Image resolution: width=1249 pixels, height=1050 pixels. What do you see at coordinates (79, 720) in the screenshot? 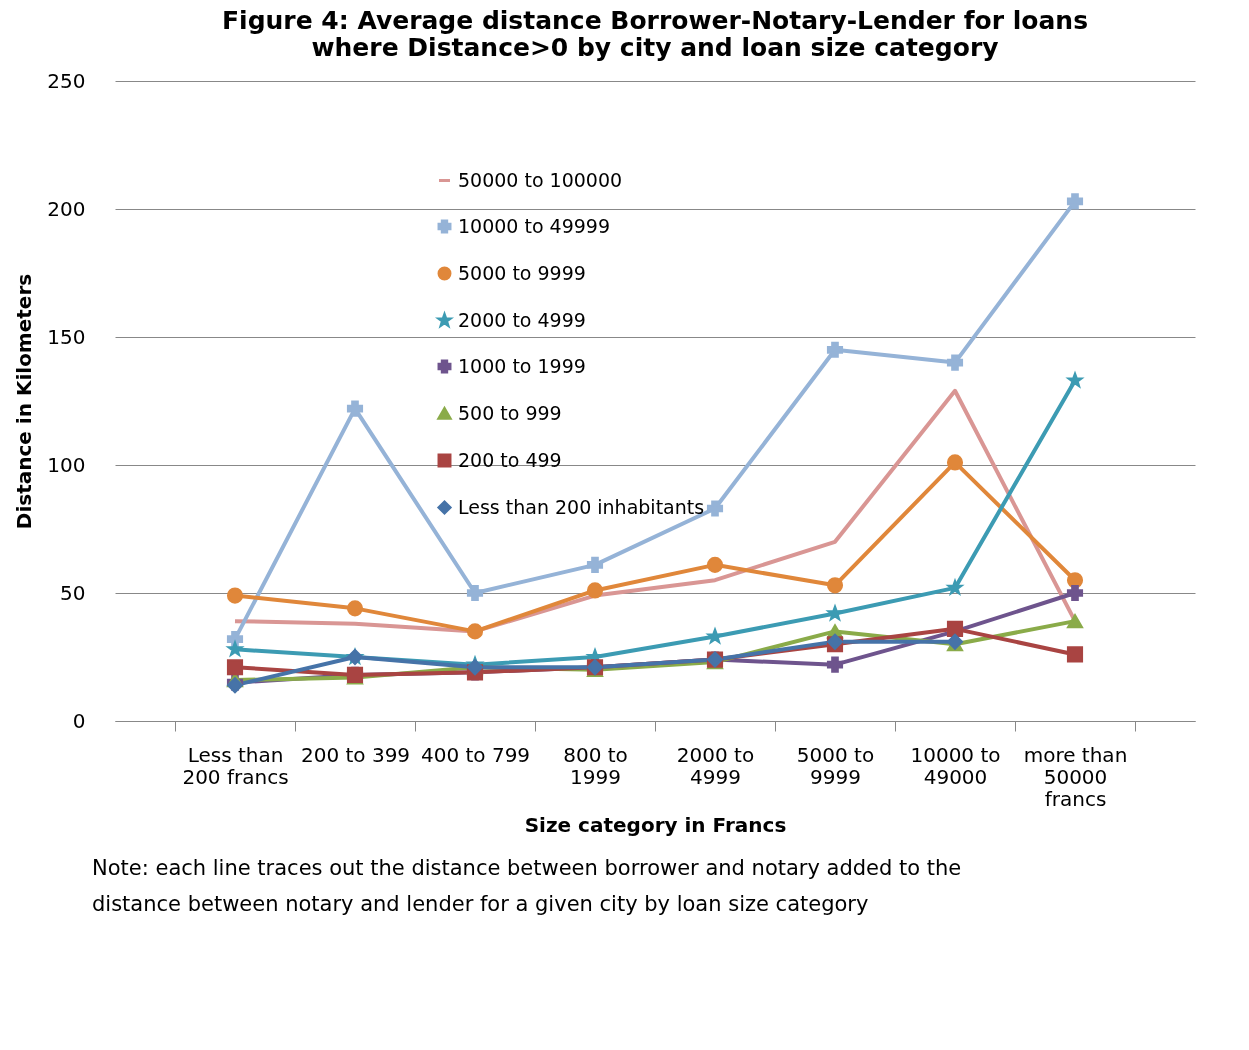
I see `y-tick-label: 0` at bounding box center [79, 720].